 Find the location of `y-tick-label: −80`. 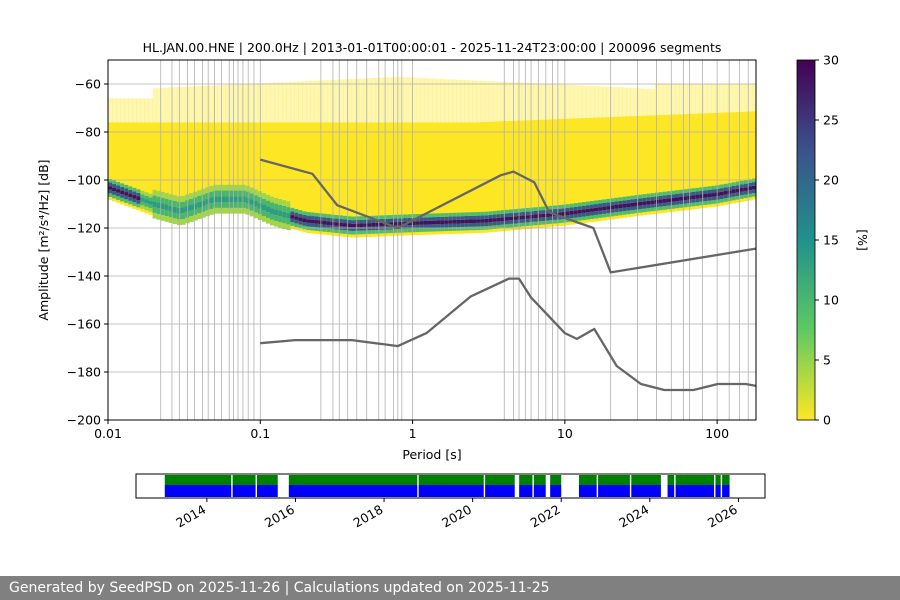

y-tick-label: −80 is located at coordinates (88, 132).